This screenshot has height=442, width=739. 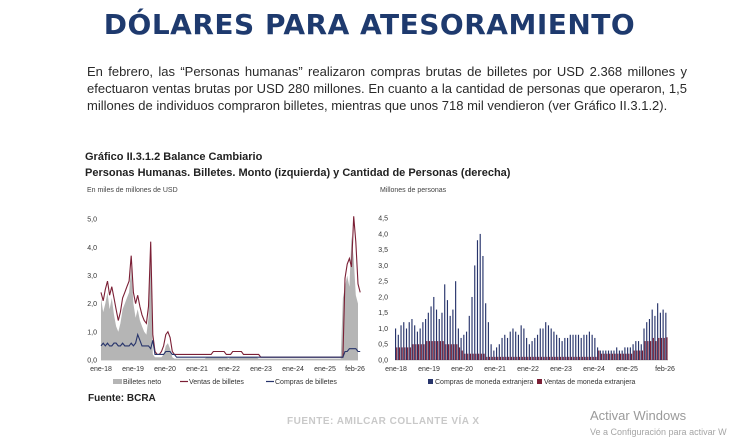 What do you see at coordinates (122, 398) in the screenshot?
I see `source-note: Fuente: BCRA` at bounding box center [122, 398].